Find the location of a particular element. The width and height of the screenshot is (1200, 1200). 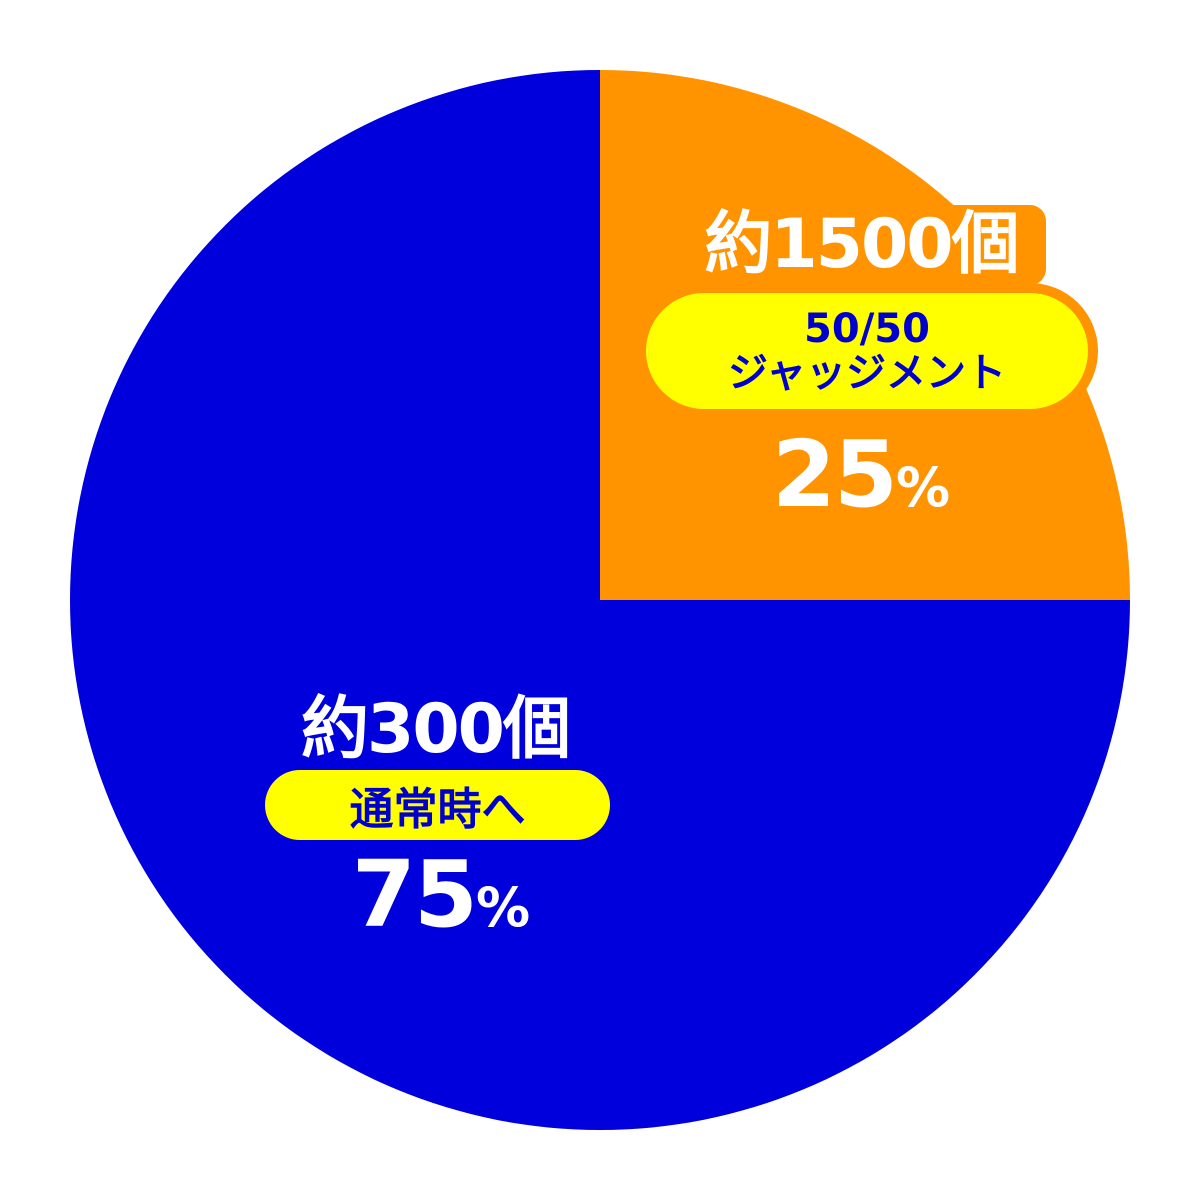

slice-label-pill-normal: 通常時へ is located at coordinates (437, 805).